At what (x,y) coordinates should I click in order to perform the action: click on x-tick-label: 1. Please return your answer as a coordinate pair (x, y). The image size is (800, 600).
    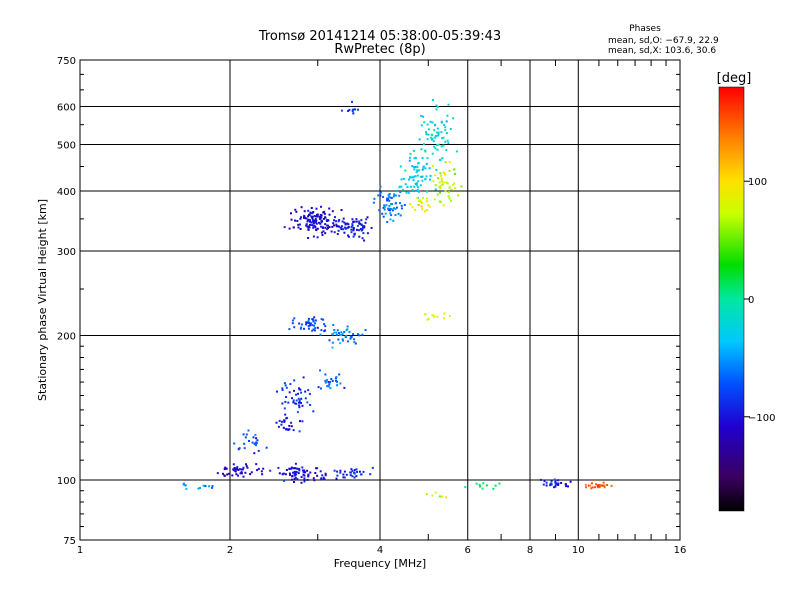
    Looking at the image, I should click on (80, 550).